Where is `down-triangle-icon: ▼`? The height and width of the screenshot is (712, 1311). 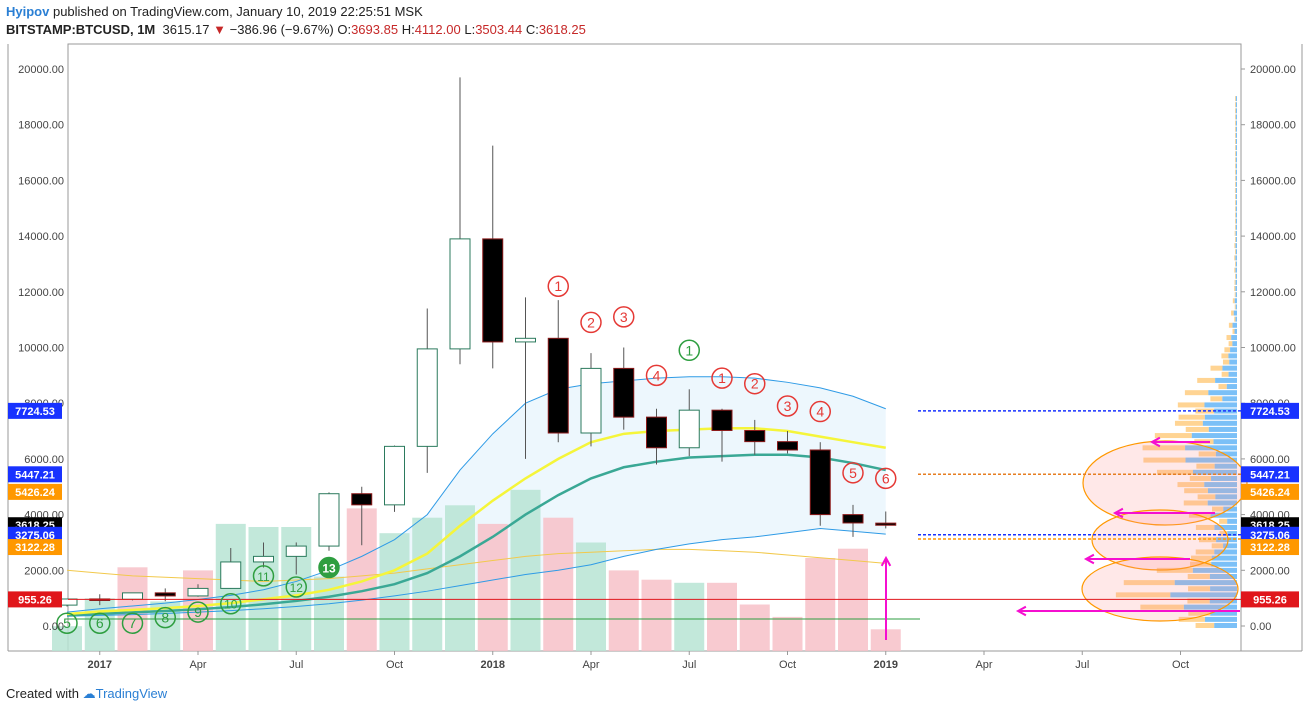
down-triangle-icon: ▼ is located at coordinates (219, 29).